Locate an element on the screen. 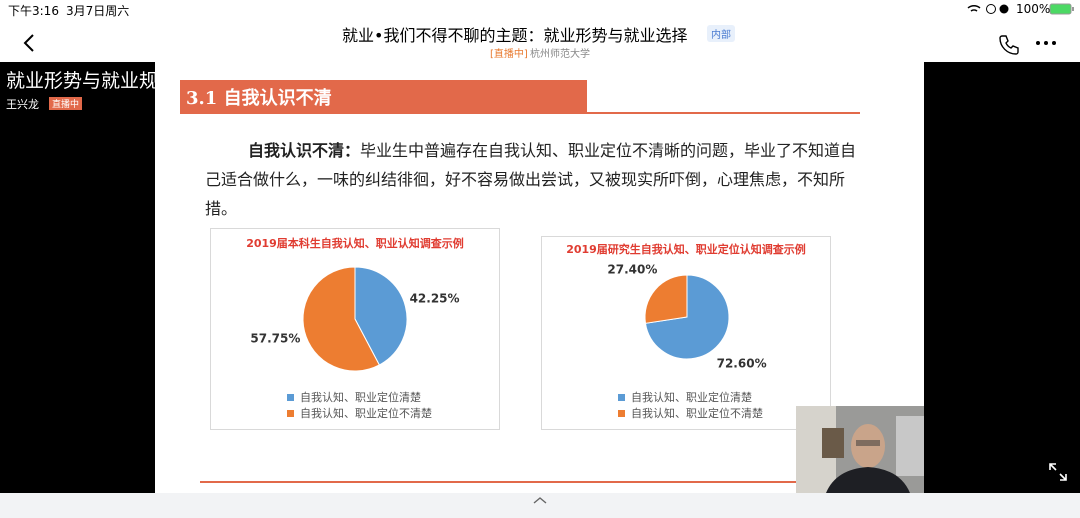 Image resolution: width=1080 pixels, height=518 pixels. battery-level: 100% is located at coordinates (1033, 9).